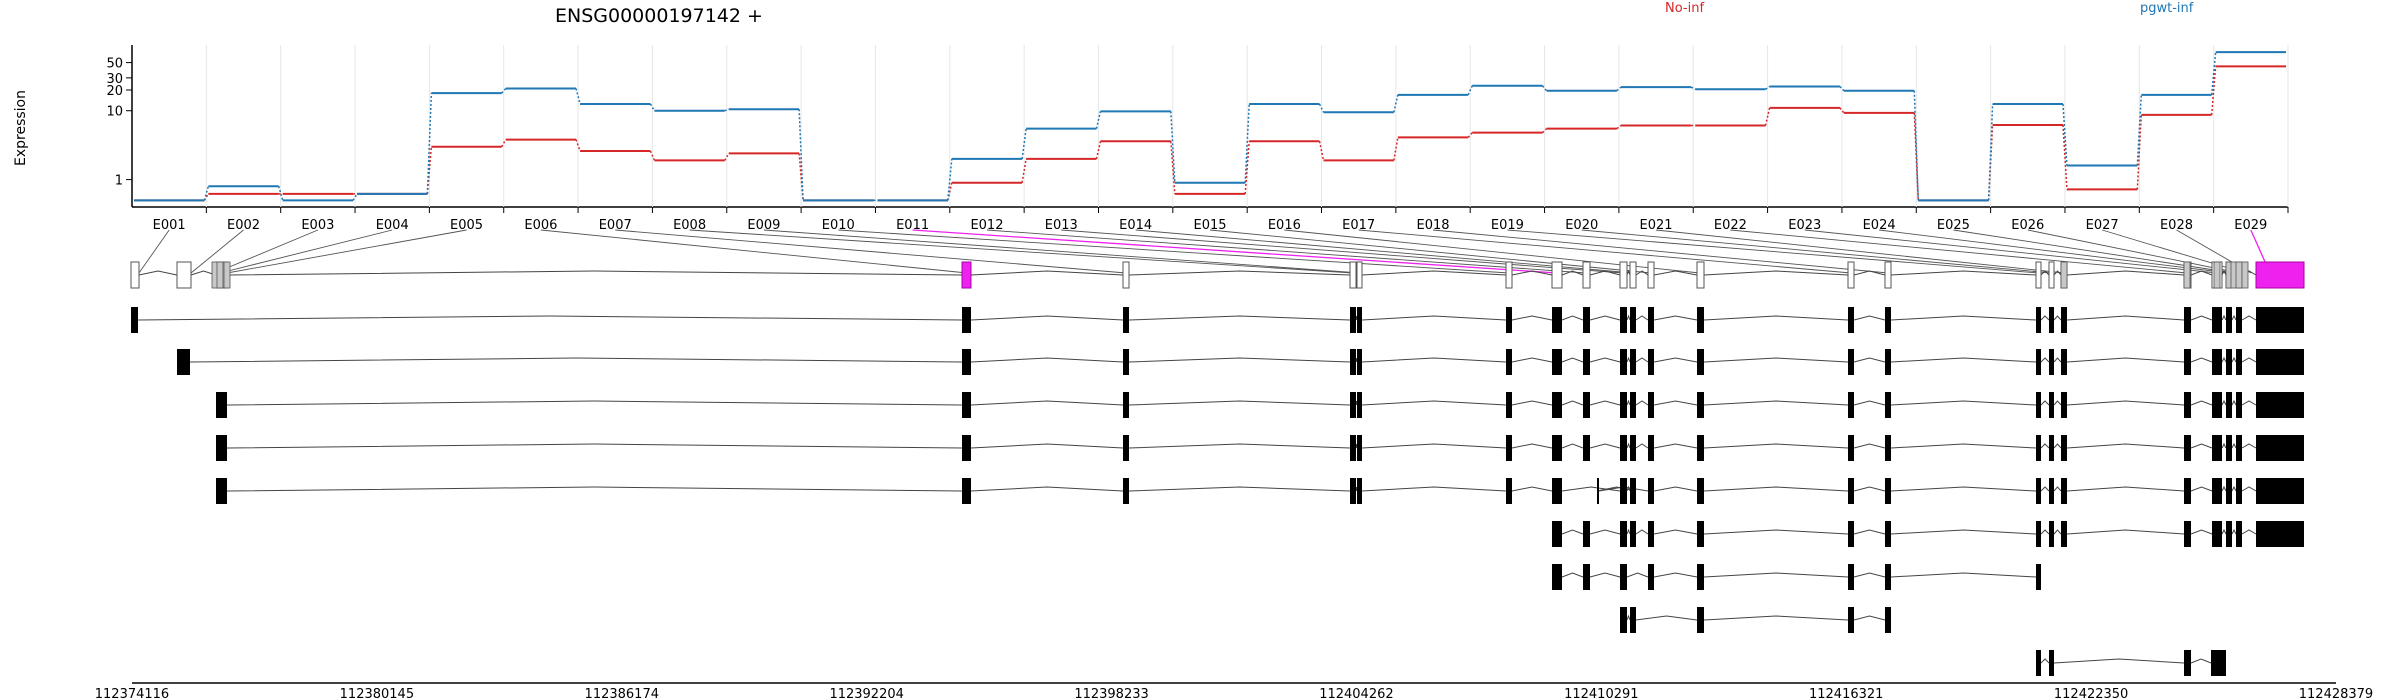  What do you see at coordinates (2027, 225) in the screenshot?
I see `x-tick-label: E026` at bounding box center [2027, 225].